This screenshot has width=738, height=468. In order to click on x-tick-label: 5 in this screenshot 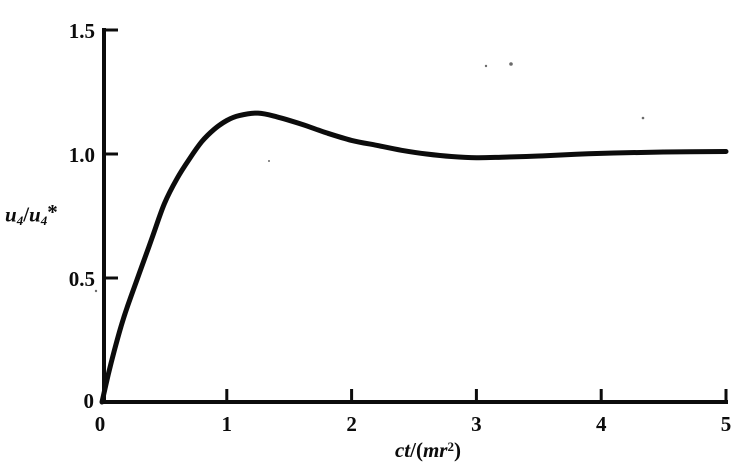, I will do `click(726, 424)`.